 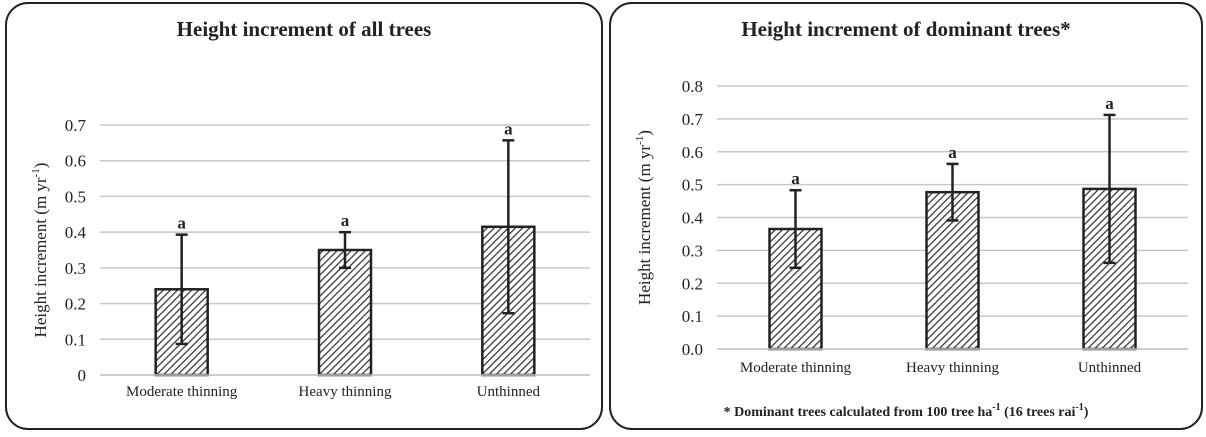 What do you see at coordinates (1038, 412) in the screenshot?
I see `footnote-text: (16 trees rai` at bounding box center [1038, 412].